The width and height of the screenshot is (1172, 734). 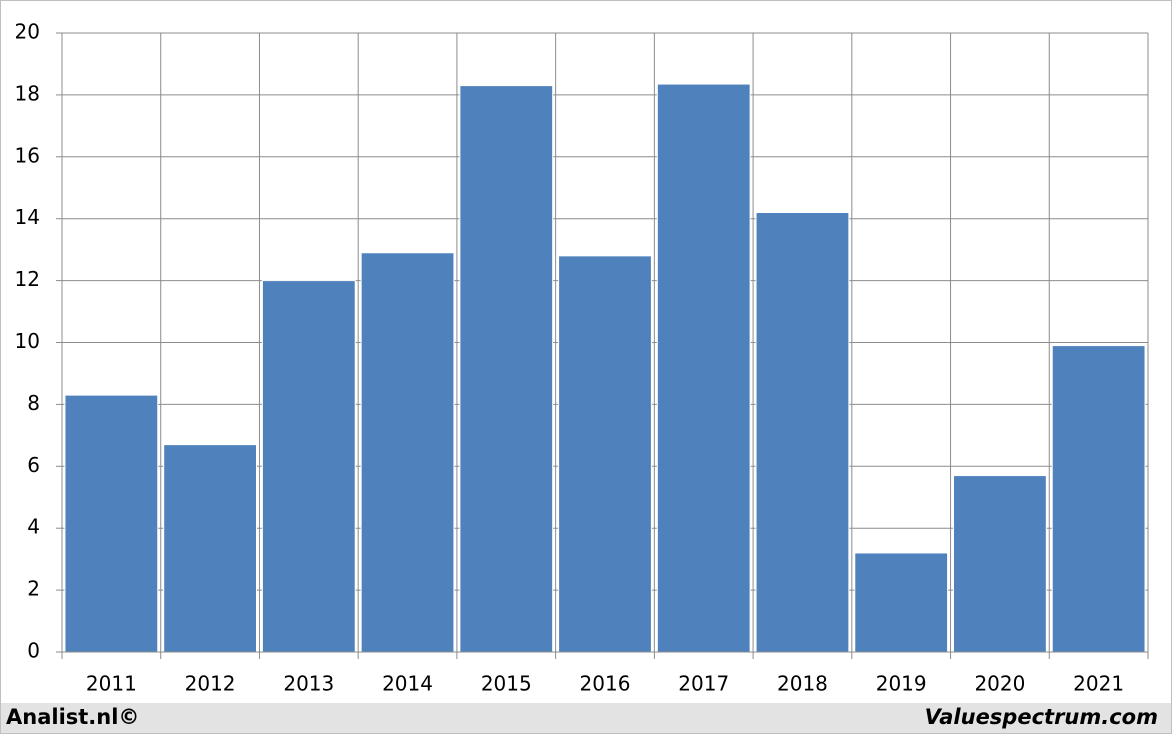 What do you see at coordinates (506, 684) in the screenshot?
I see `x-tick-label: 2015` at bounding box center [506, 684].